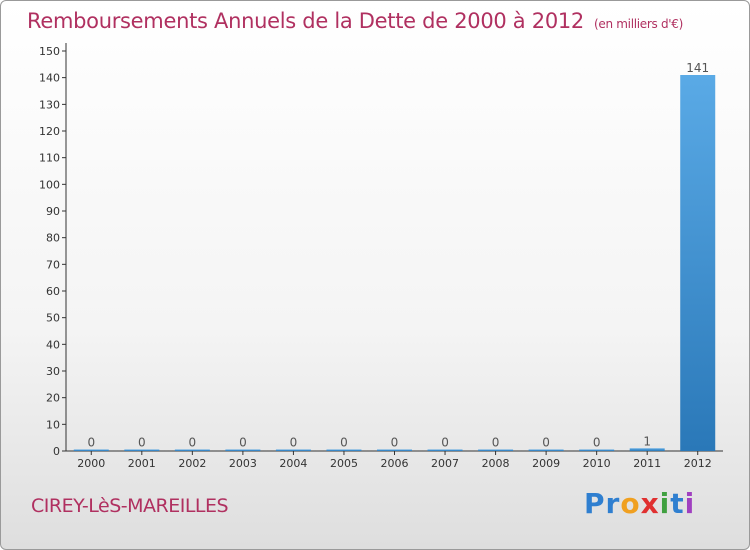 The image size is (750, 550). I want to click on x-tick-label: 2009, so click(546, 463).